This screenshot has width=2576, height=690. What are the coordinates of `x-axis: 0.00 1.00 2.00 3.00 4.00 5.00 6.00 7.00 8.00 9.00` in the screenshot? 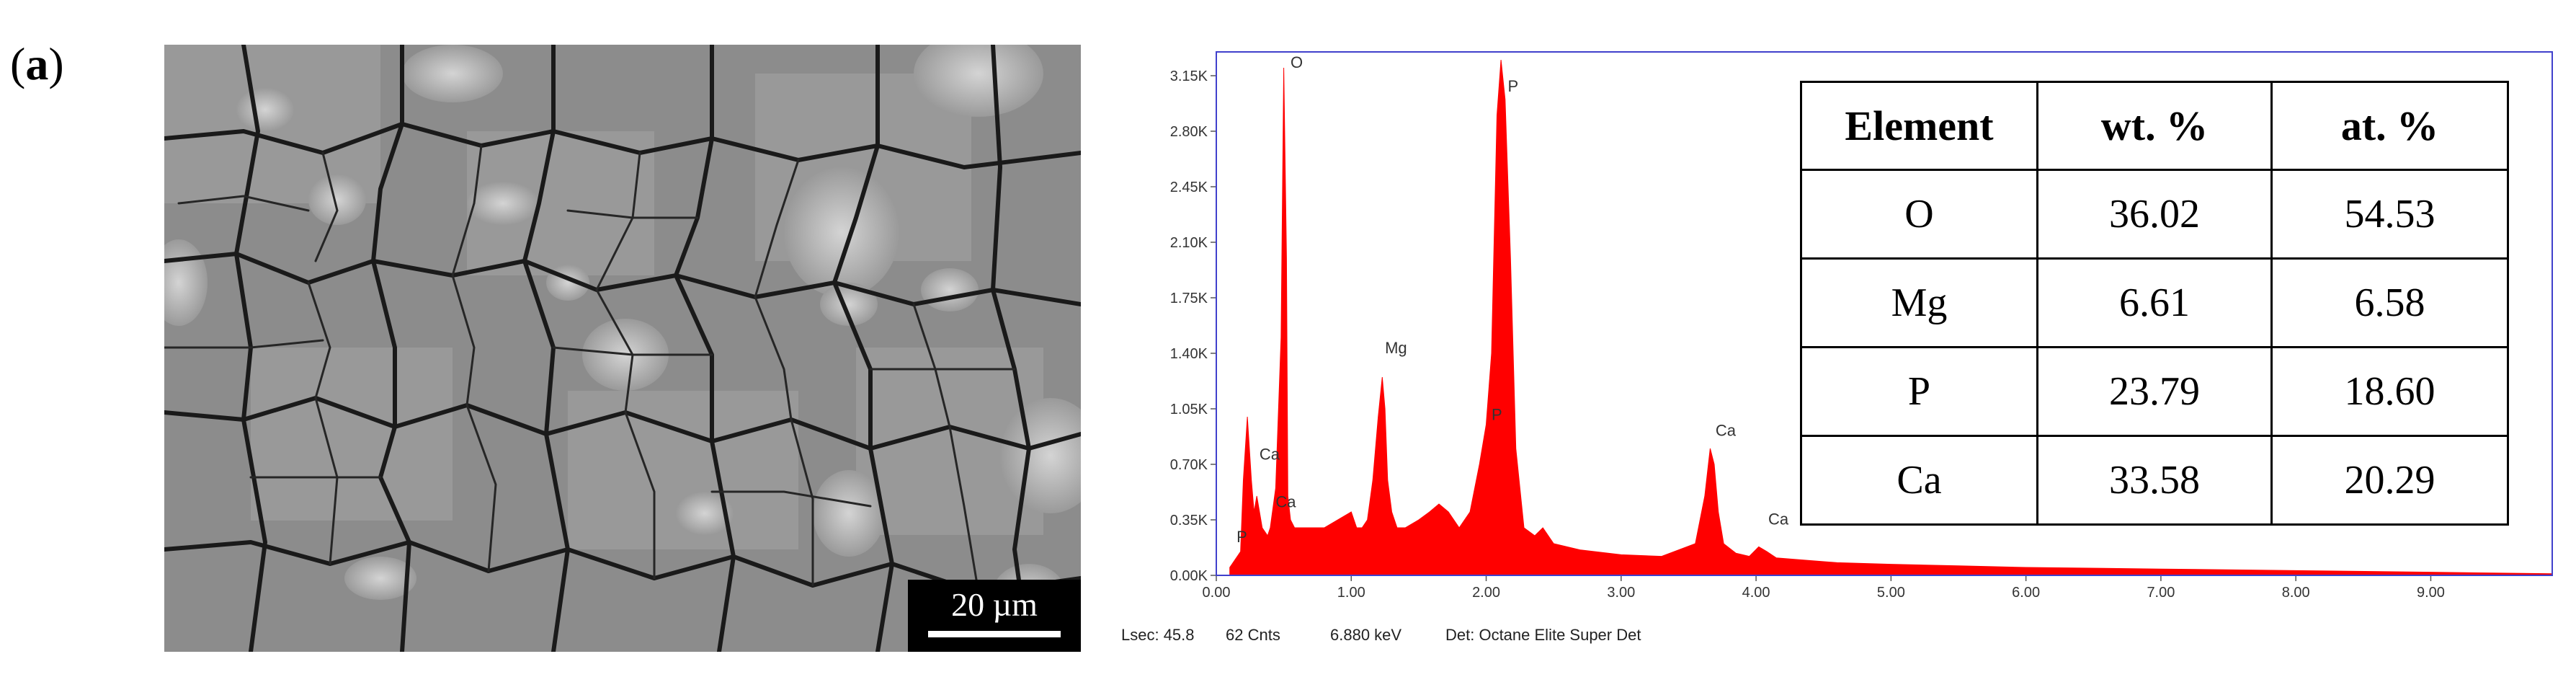 It's located at (1824, 588).